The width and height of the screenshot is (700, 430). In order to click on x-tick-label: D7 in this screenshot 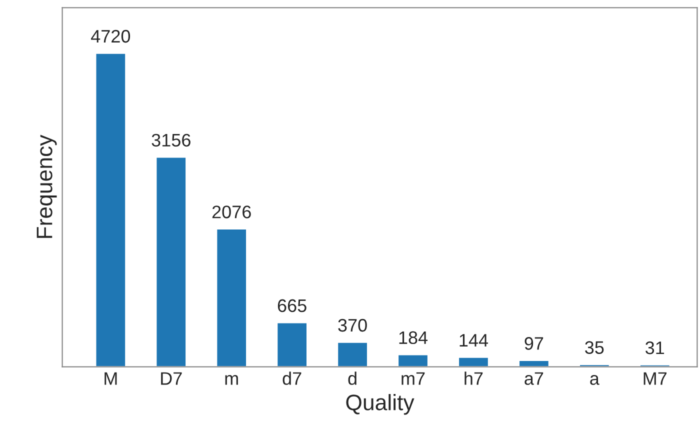, I will do `click(171, 378)`.